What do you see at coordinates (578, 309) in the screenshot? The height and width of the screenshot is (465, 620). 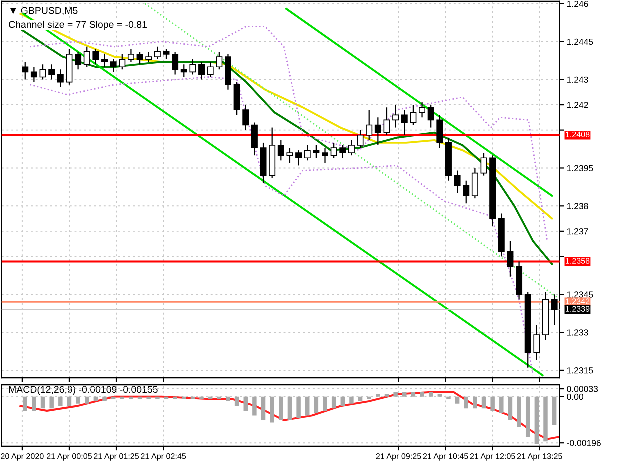 I see `ref-line-label: 1.2339` at bounding box center [578, 309].